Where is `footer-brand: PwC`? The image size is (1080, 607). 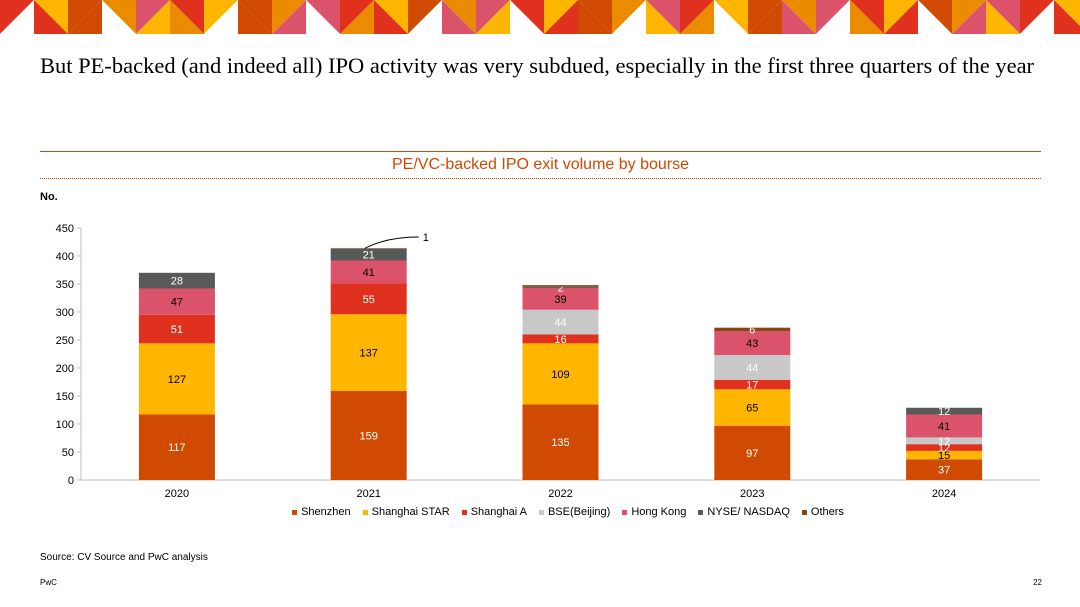 footer-brand: PwC is located at coordinates (48, 582).